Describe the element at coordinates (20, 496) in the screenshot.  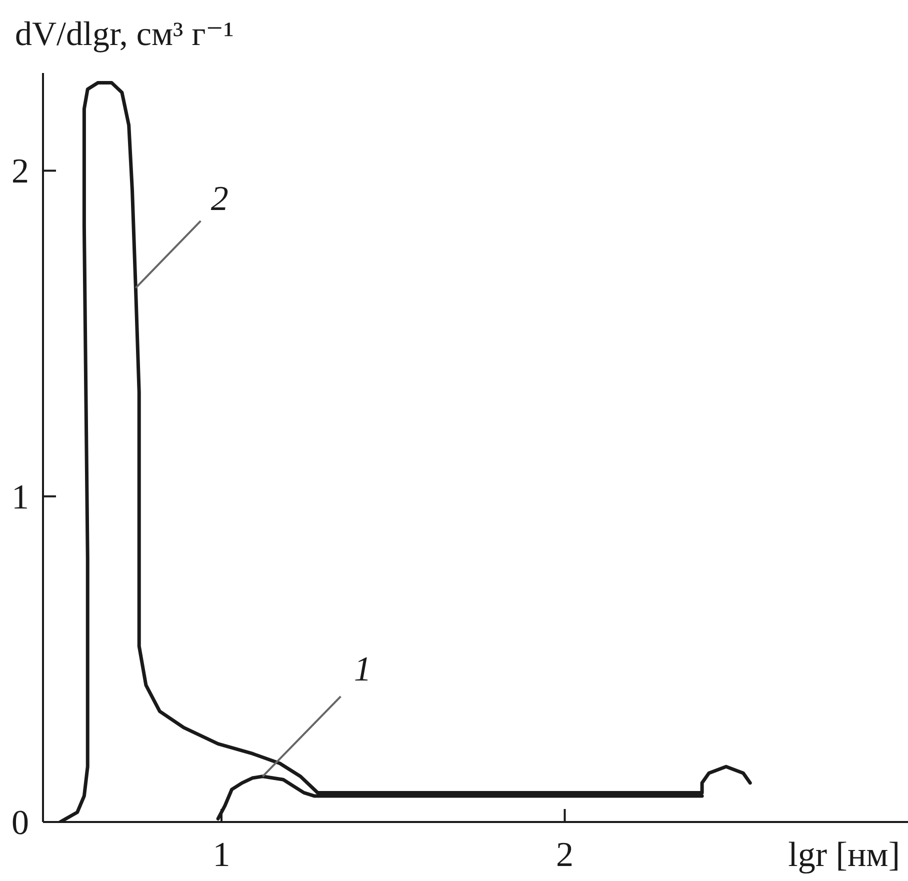
I see `y-tick-label: 1` at that location.